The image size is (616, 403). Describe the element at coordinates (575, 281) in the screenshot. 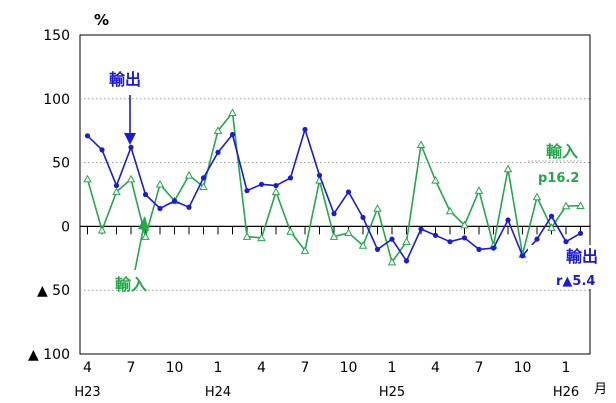

I see `annotation-export-value: r▲5.4` at that location.